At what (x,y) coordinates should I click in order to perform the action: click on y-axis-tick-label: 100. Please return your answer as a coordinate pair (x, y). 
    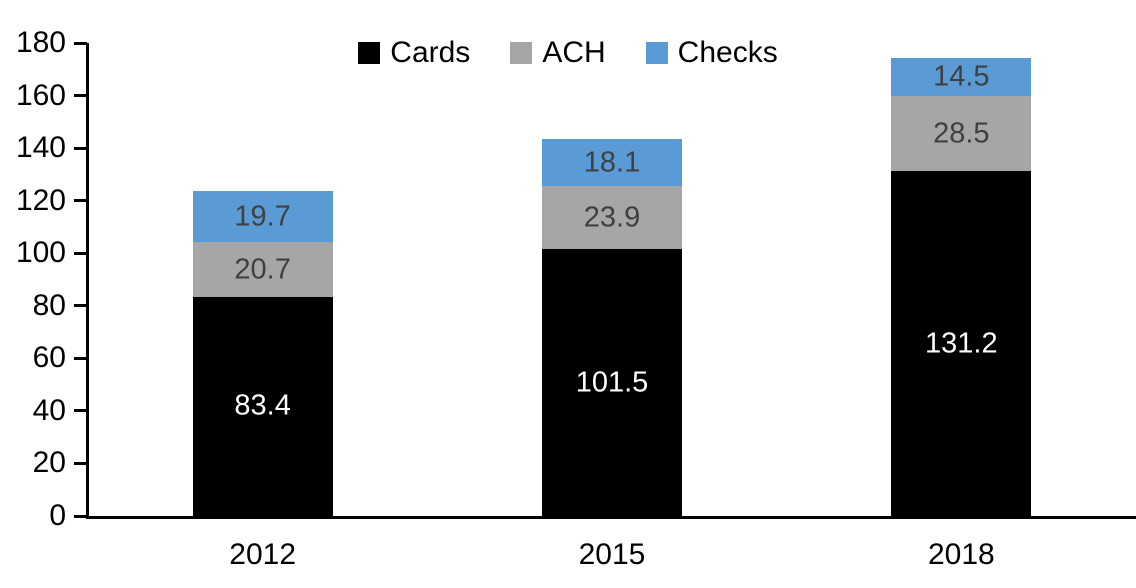
    Looking at the image, I should click on (40, 253).